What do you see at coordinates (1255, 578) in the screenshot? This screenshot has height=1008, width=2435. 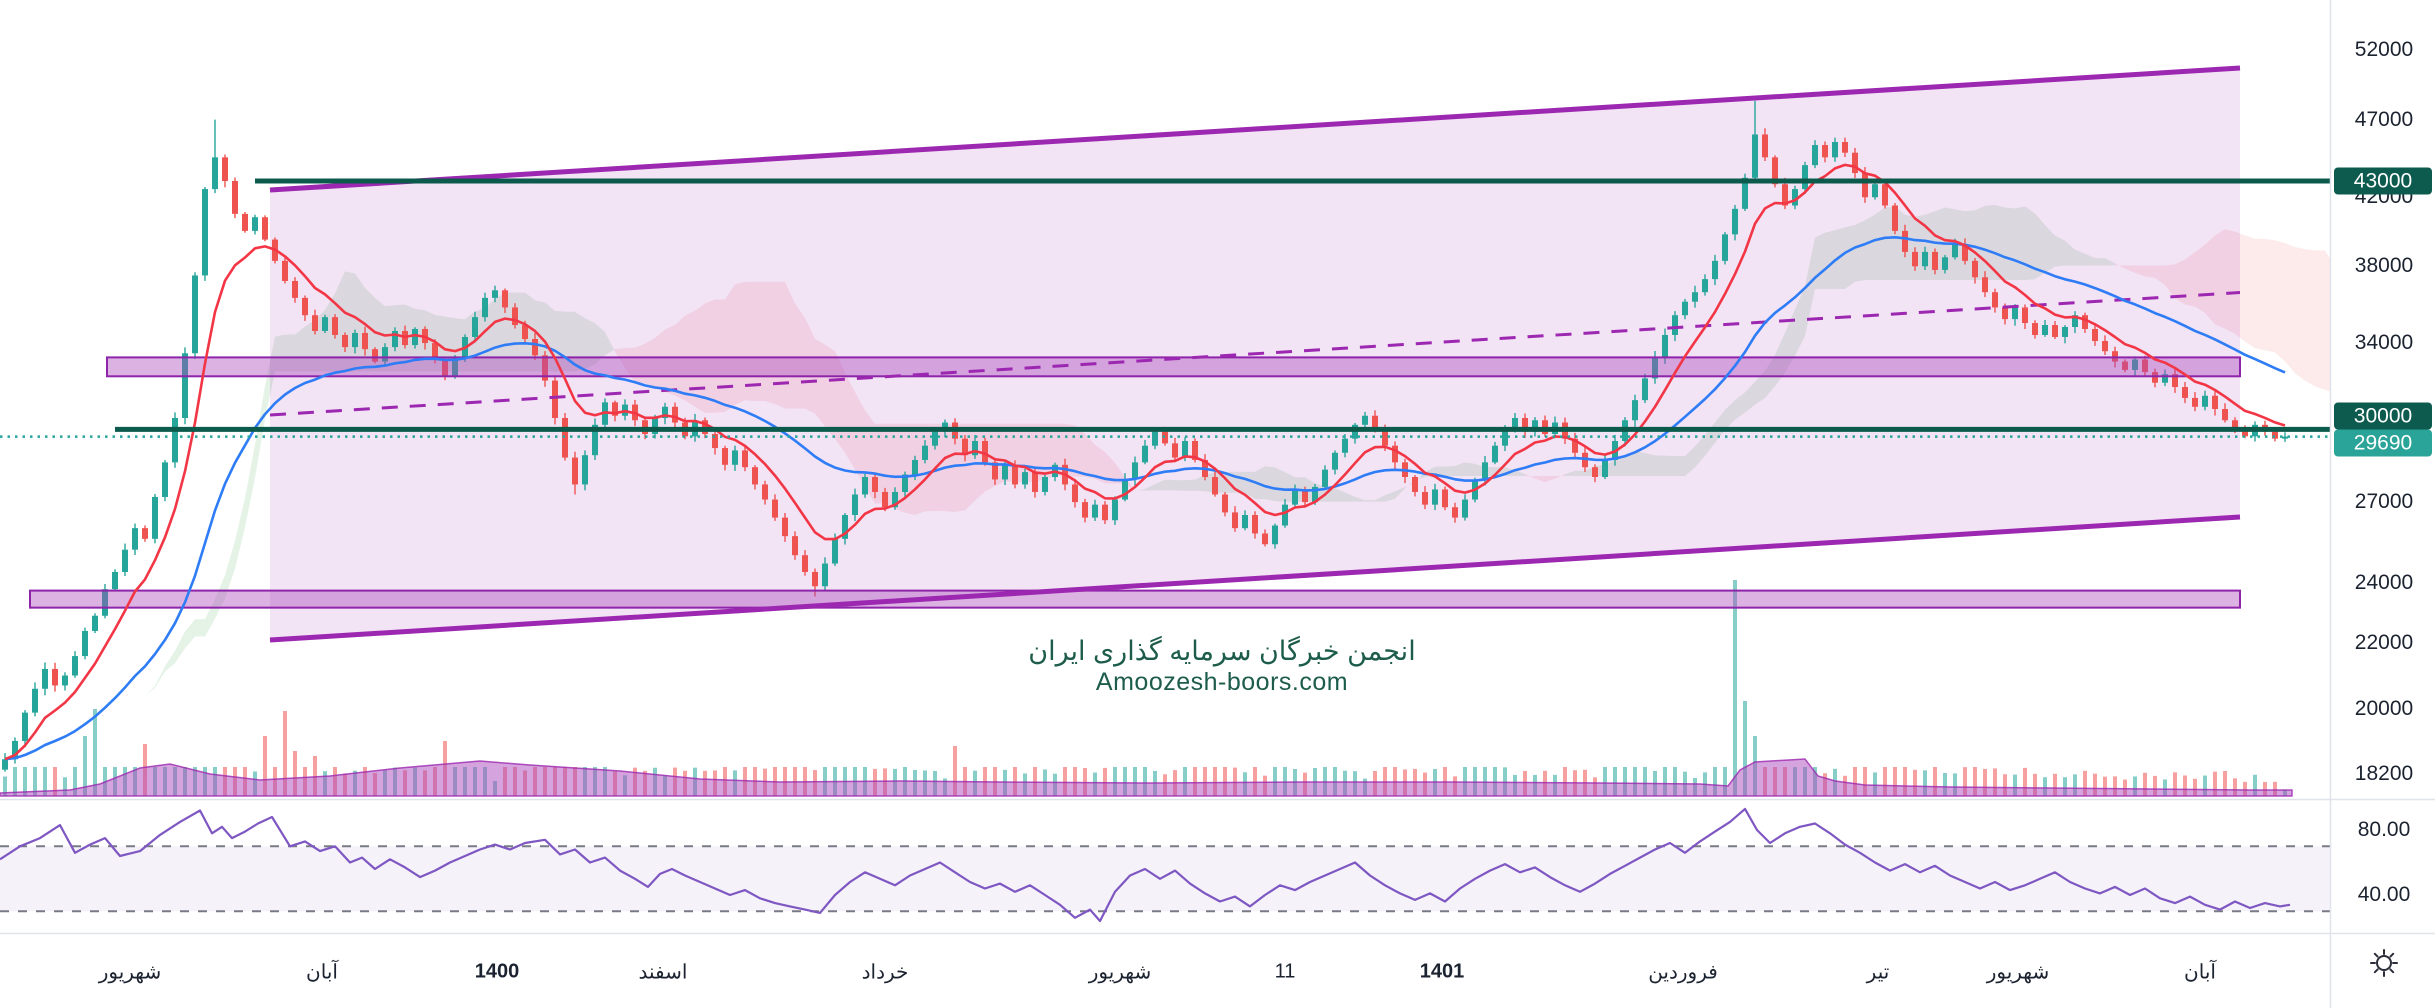 I see `channel-bottom-line` at bounding box center [1255, 578].